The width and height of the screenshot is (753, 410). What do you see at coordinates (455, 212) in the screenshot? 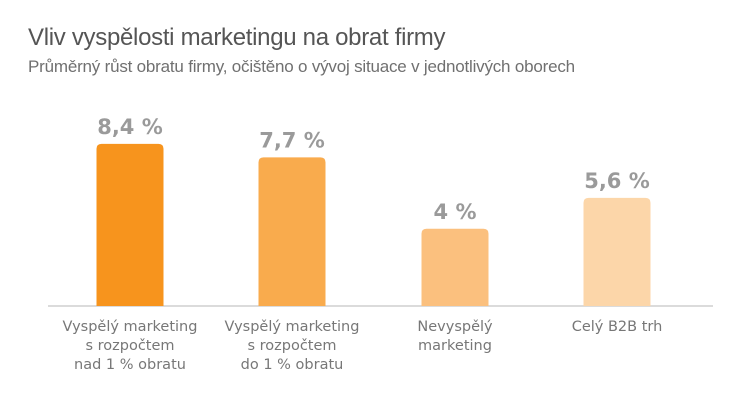
I see `value-label-3: 4 %` at bounding box center [455, 212].